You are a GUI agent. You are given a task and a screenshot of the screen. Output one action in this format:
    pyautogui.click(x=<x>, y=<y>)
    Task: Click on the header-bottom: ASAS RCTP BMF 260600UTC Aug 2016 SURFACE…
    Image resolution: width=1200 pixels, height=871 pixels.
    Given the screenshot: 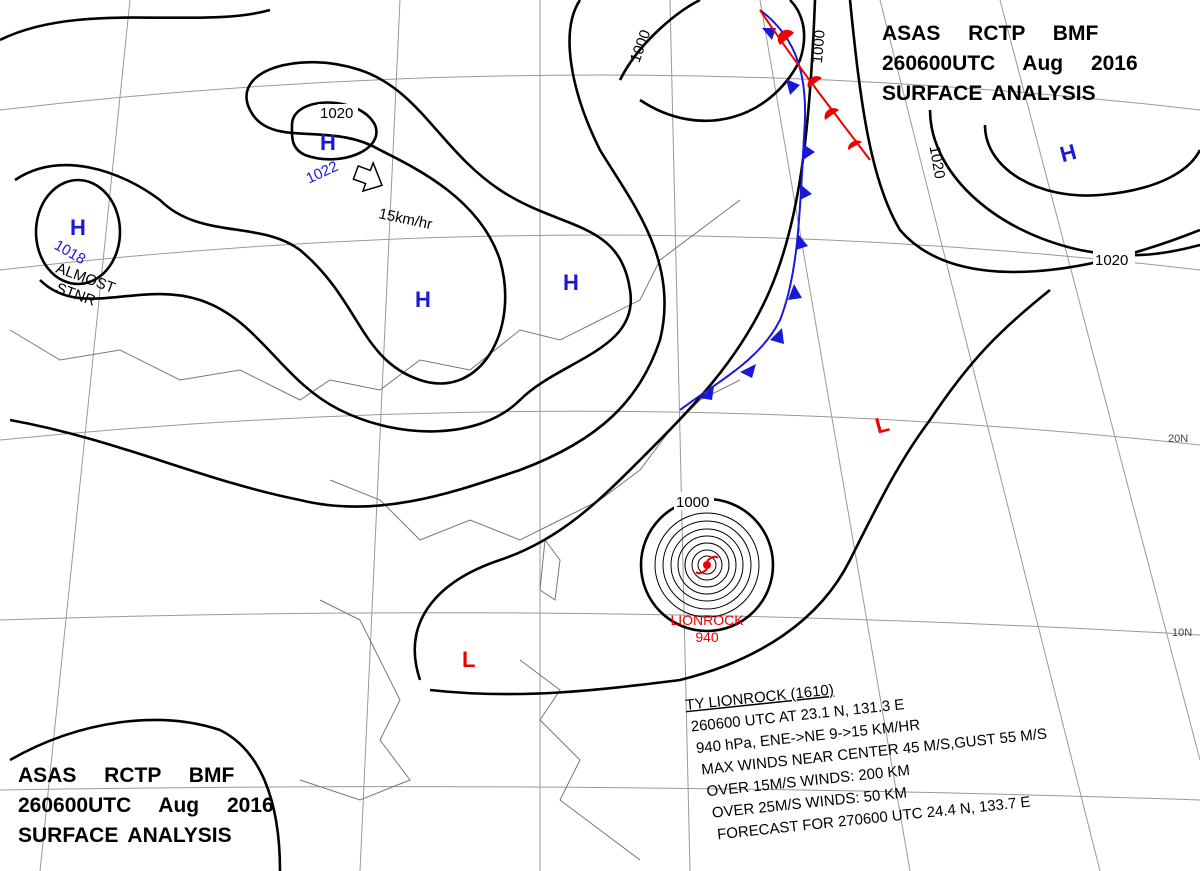 What is the action you would take?
    pyautogui.click(x=146, y=805)
    